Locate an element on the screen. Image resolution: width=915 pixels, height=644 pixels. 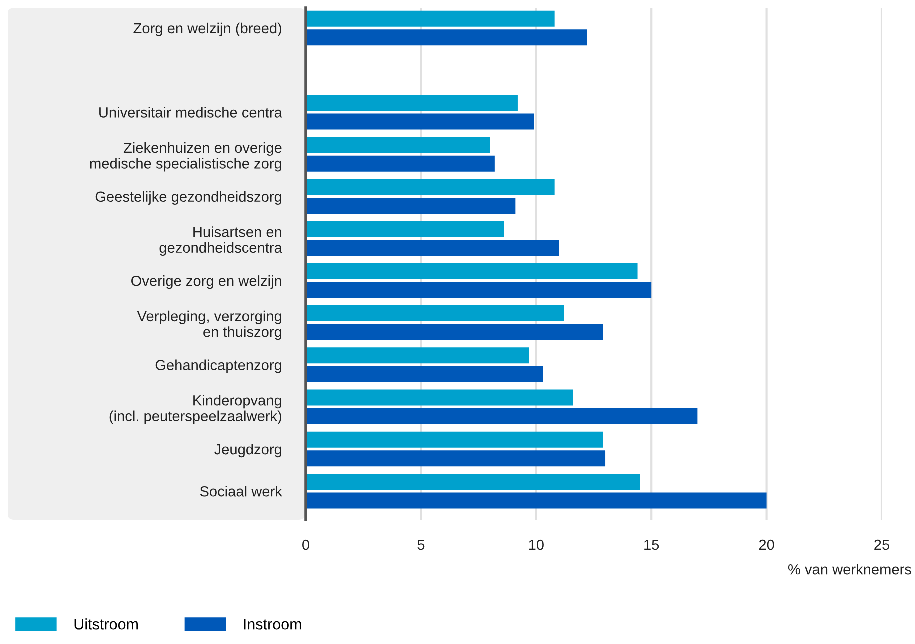
y-tick-label: Ziekenhuizen en overige medische specialistische zorg is located at coordinates (186, 157).